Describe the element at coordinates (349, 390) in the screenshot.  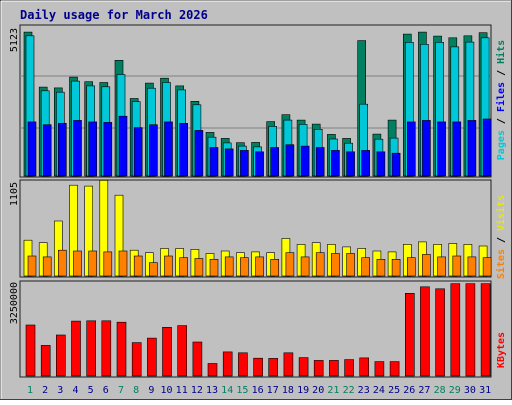
I see `x-tick-day-22: 22` at that location.